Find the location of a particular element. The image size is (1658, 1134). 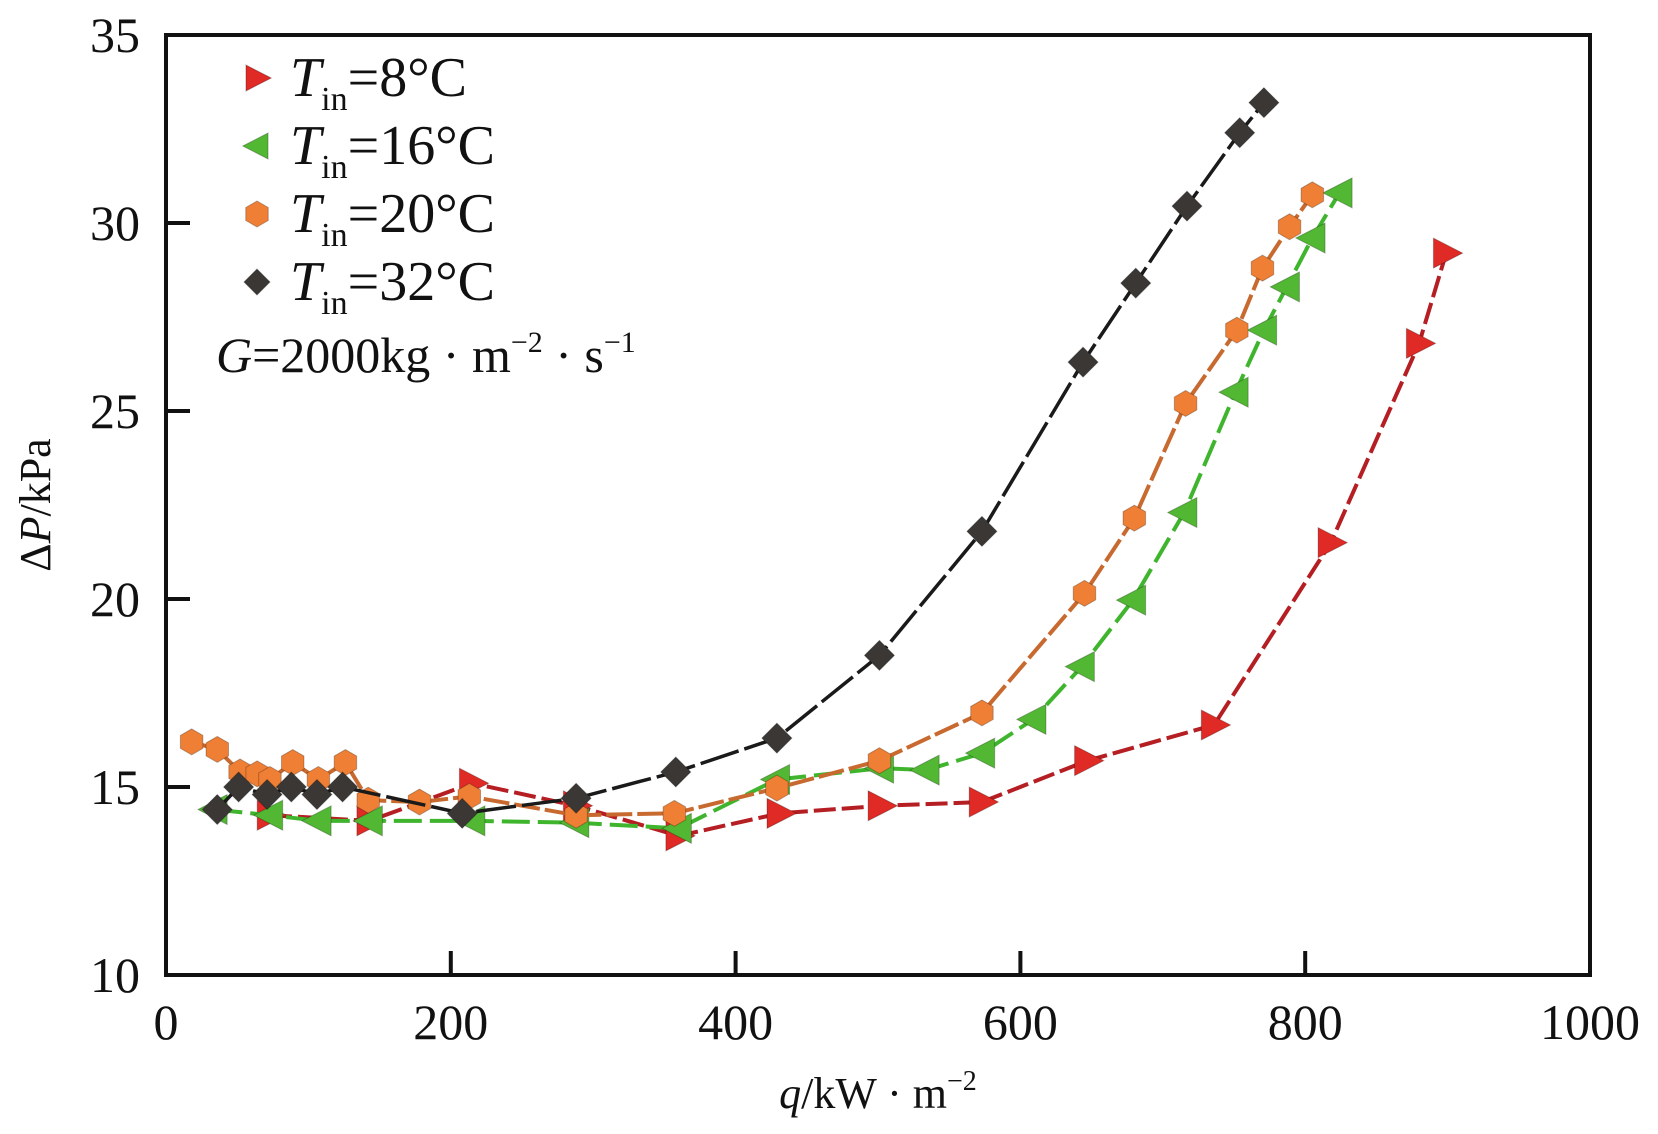

legend-item: Tin=16°C is located at coordinates (368, 150).